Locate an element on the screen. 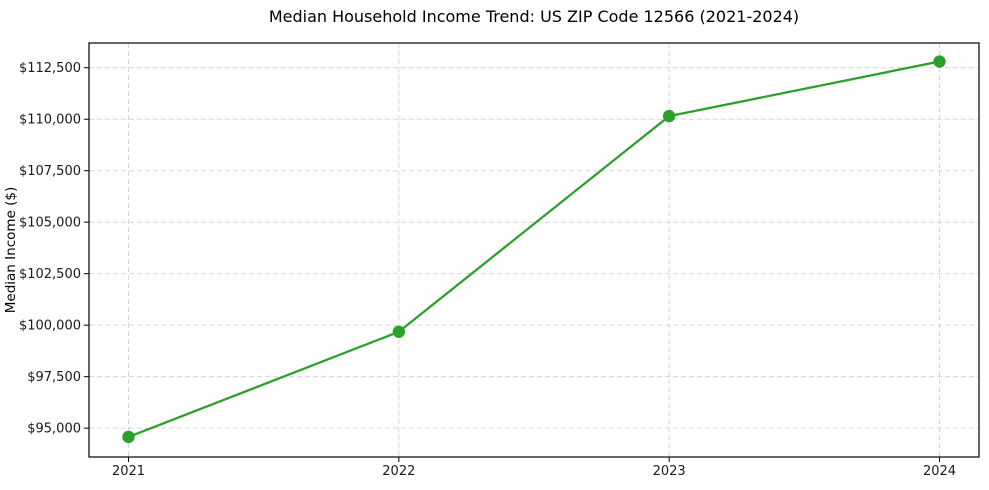 The height and width of the screenshot is (490, 989). y-tick-label: $110,000 is located at coordinates (50, 120).